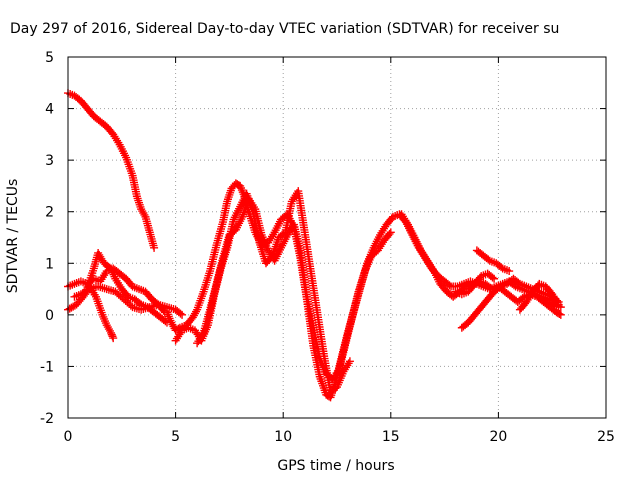 This screenshot has height=480, width=640. Describe the element at coordinates (68, 437) in the screenshot. I see `x-tick-label: 0` at that location.